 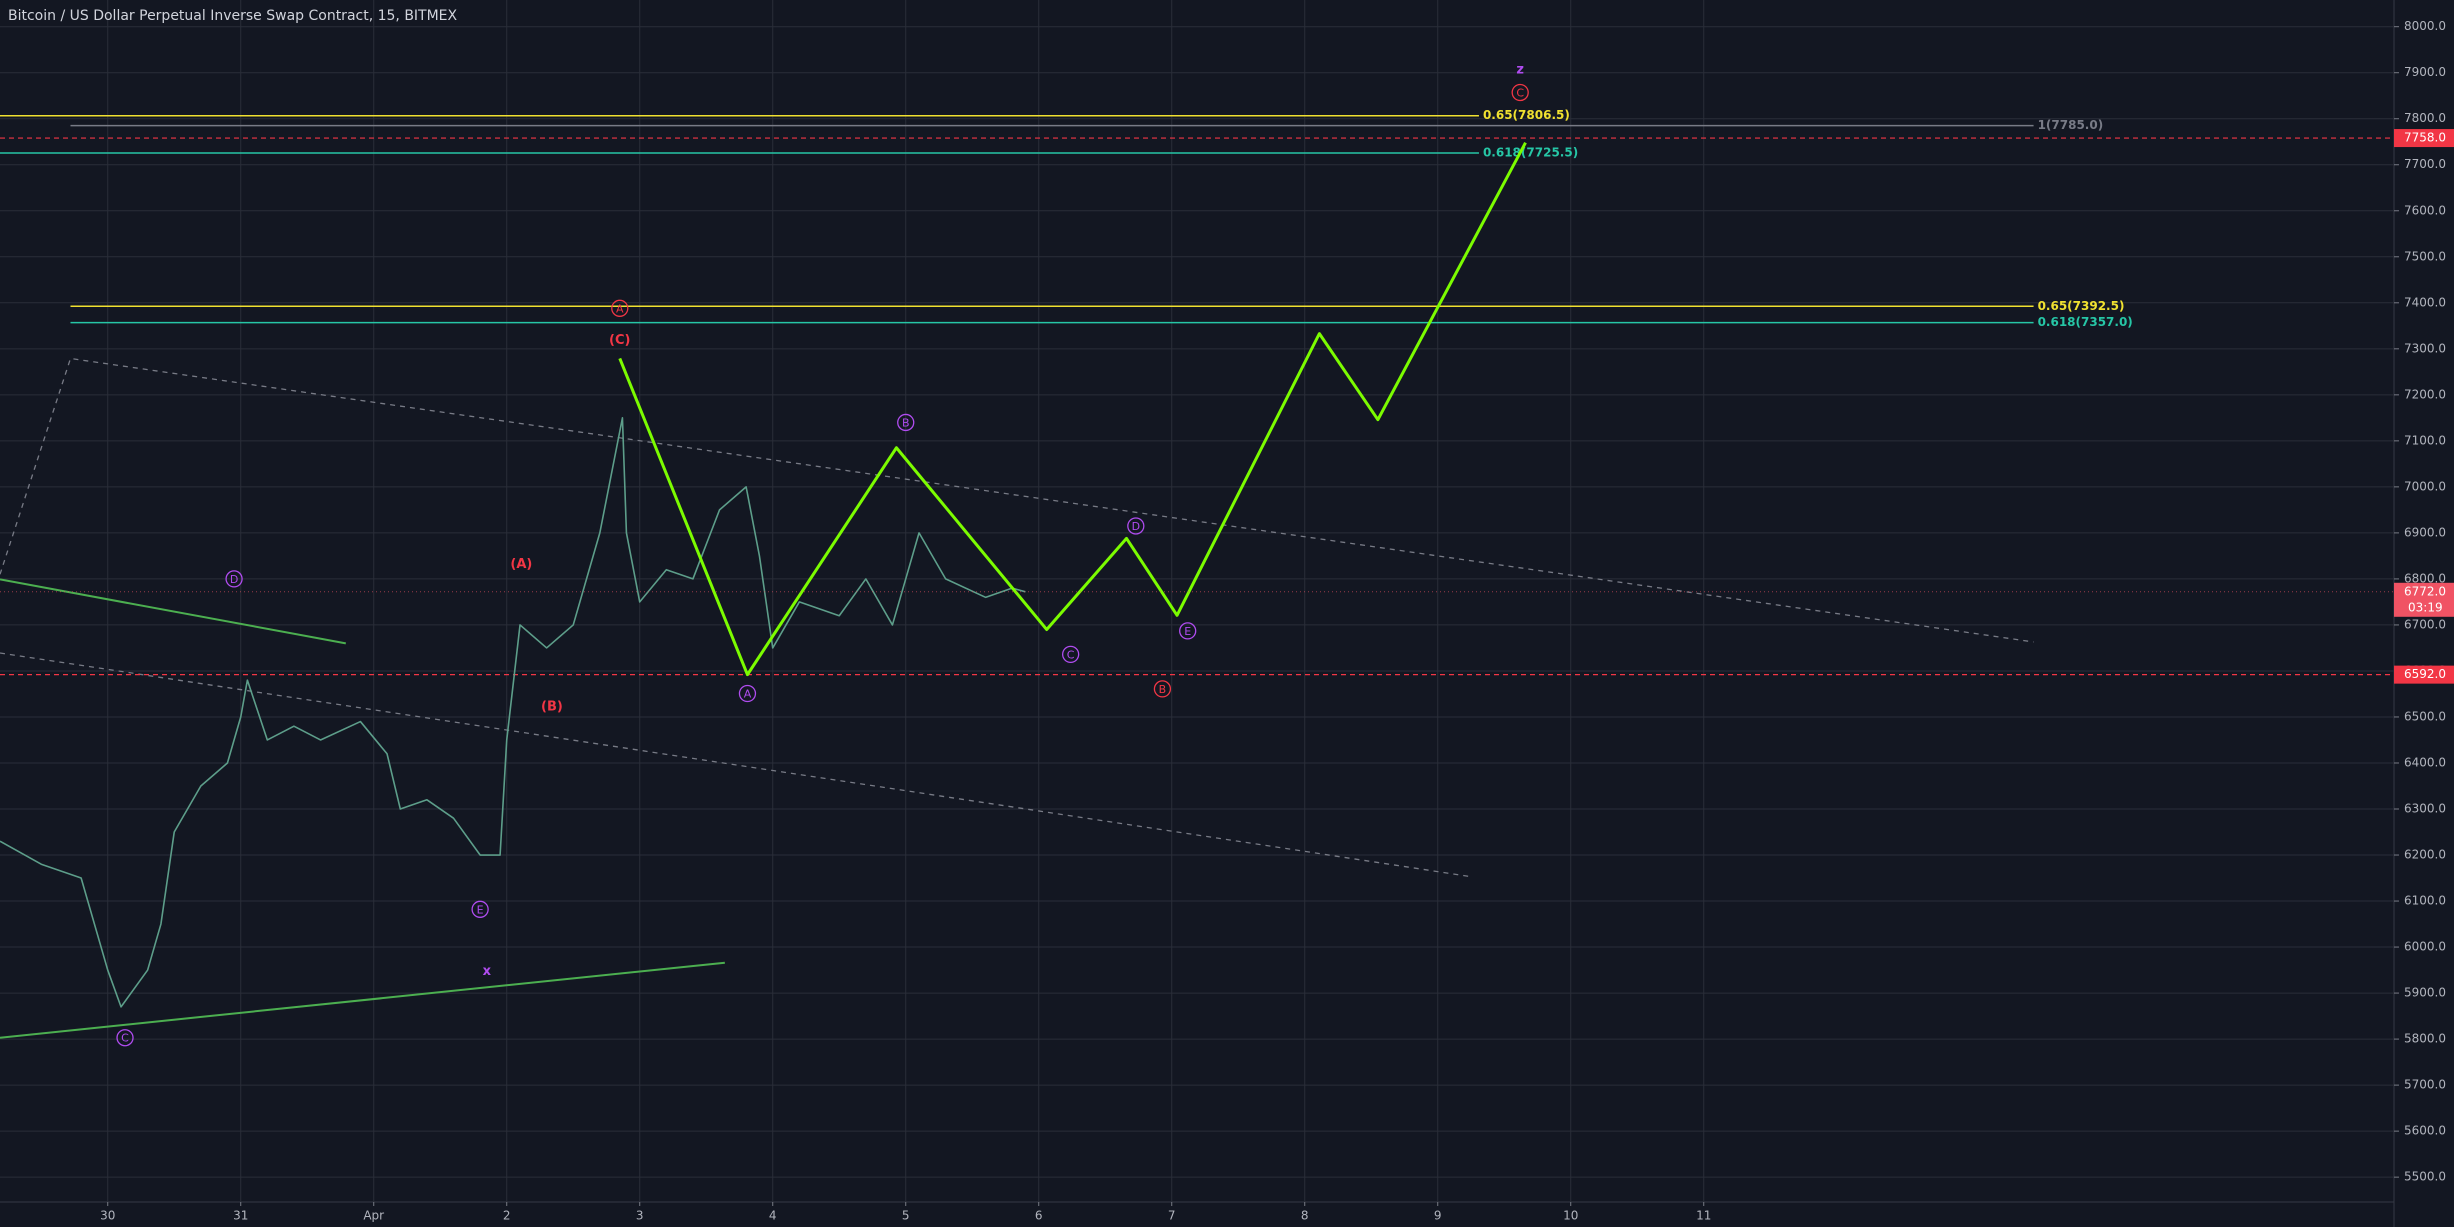 What do you see at coordinates (2425, 1177) in the screenshot?
I see `y-tick-label: 5500.0` at bounding box center [2425, 1177].